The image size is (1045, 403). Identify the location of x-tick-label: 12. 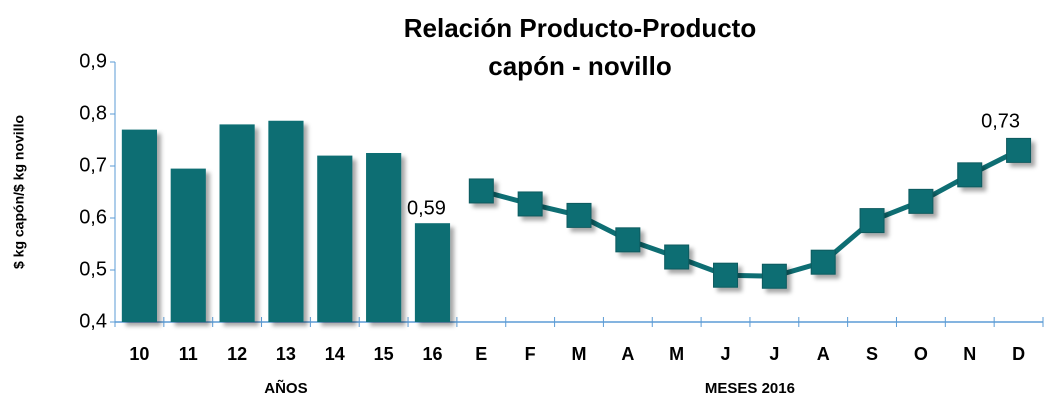
(237, 354).